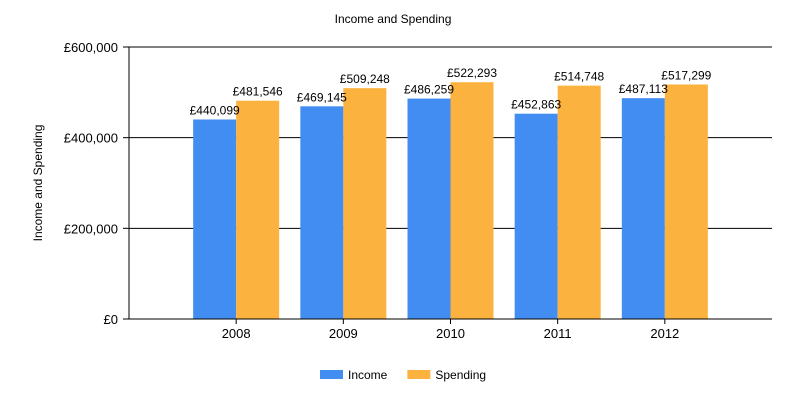 The height and width of the screenshot is (400, 800). Describe the element at coordinates (365, 79) in the screenshot. I see `data-label: £509,248` at that location.